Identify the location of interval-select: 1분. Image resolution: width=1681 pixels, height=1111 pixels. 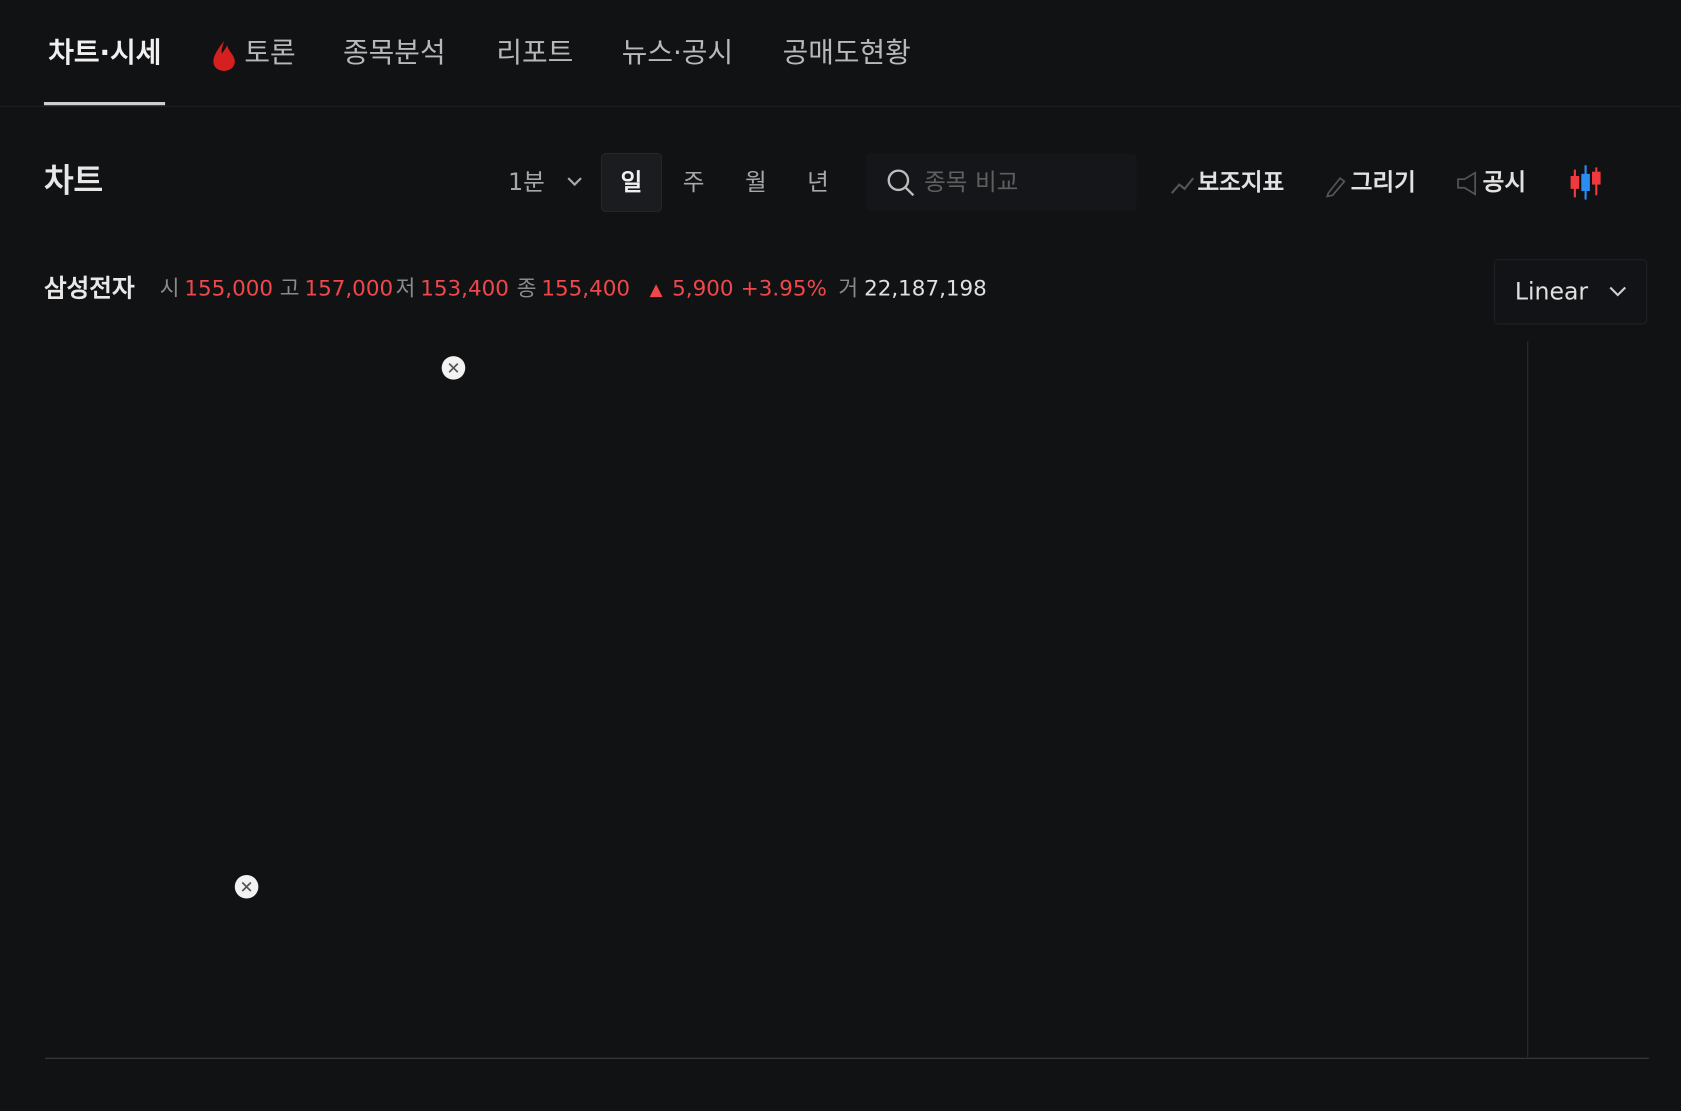
(526, 182).